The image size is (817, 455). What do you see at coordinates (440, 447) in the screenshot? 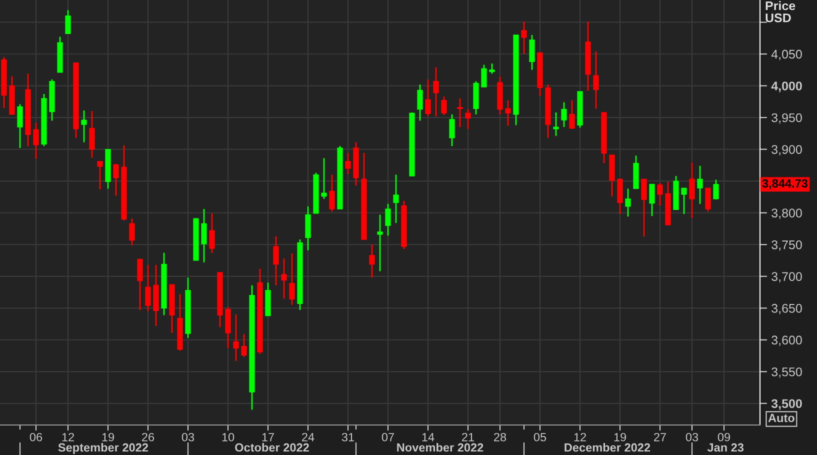
I see `text: November 2022` at bounding box center [440, 447].